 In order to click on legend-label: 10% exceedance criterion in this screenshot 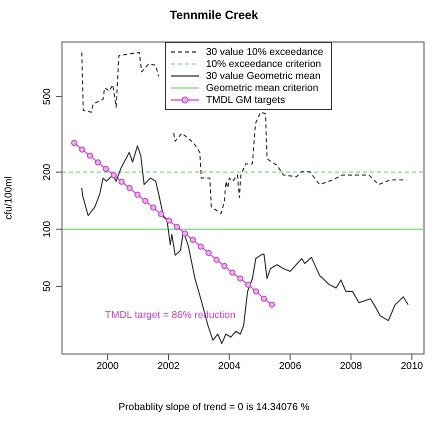, I will do `click(264, 64)`.